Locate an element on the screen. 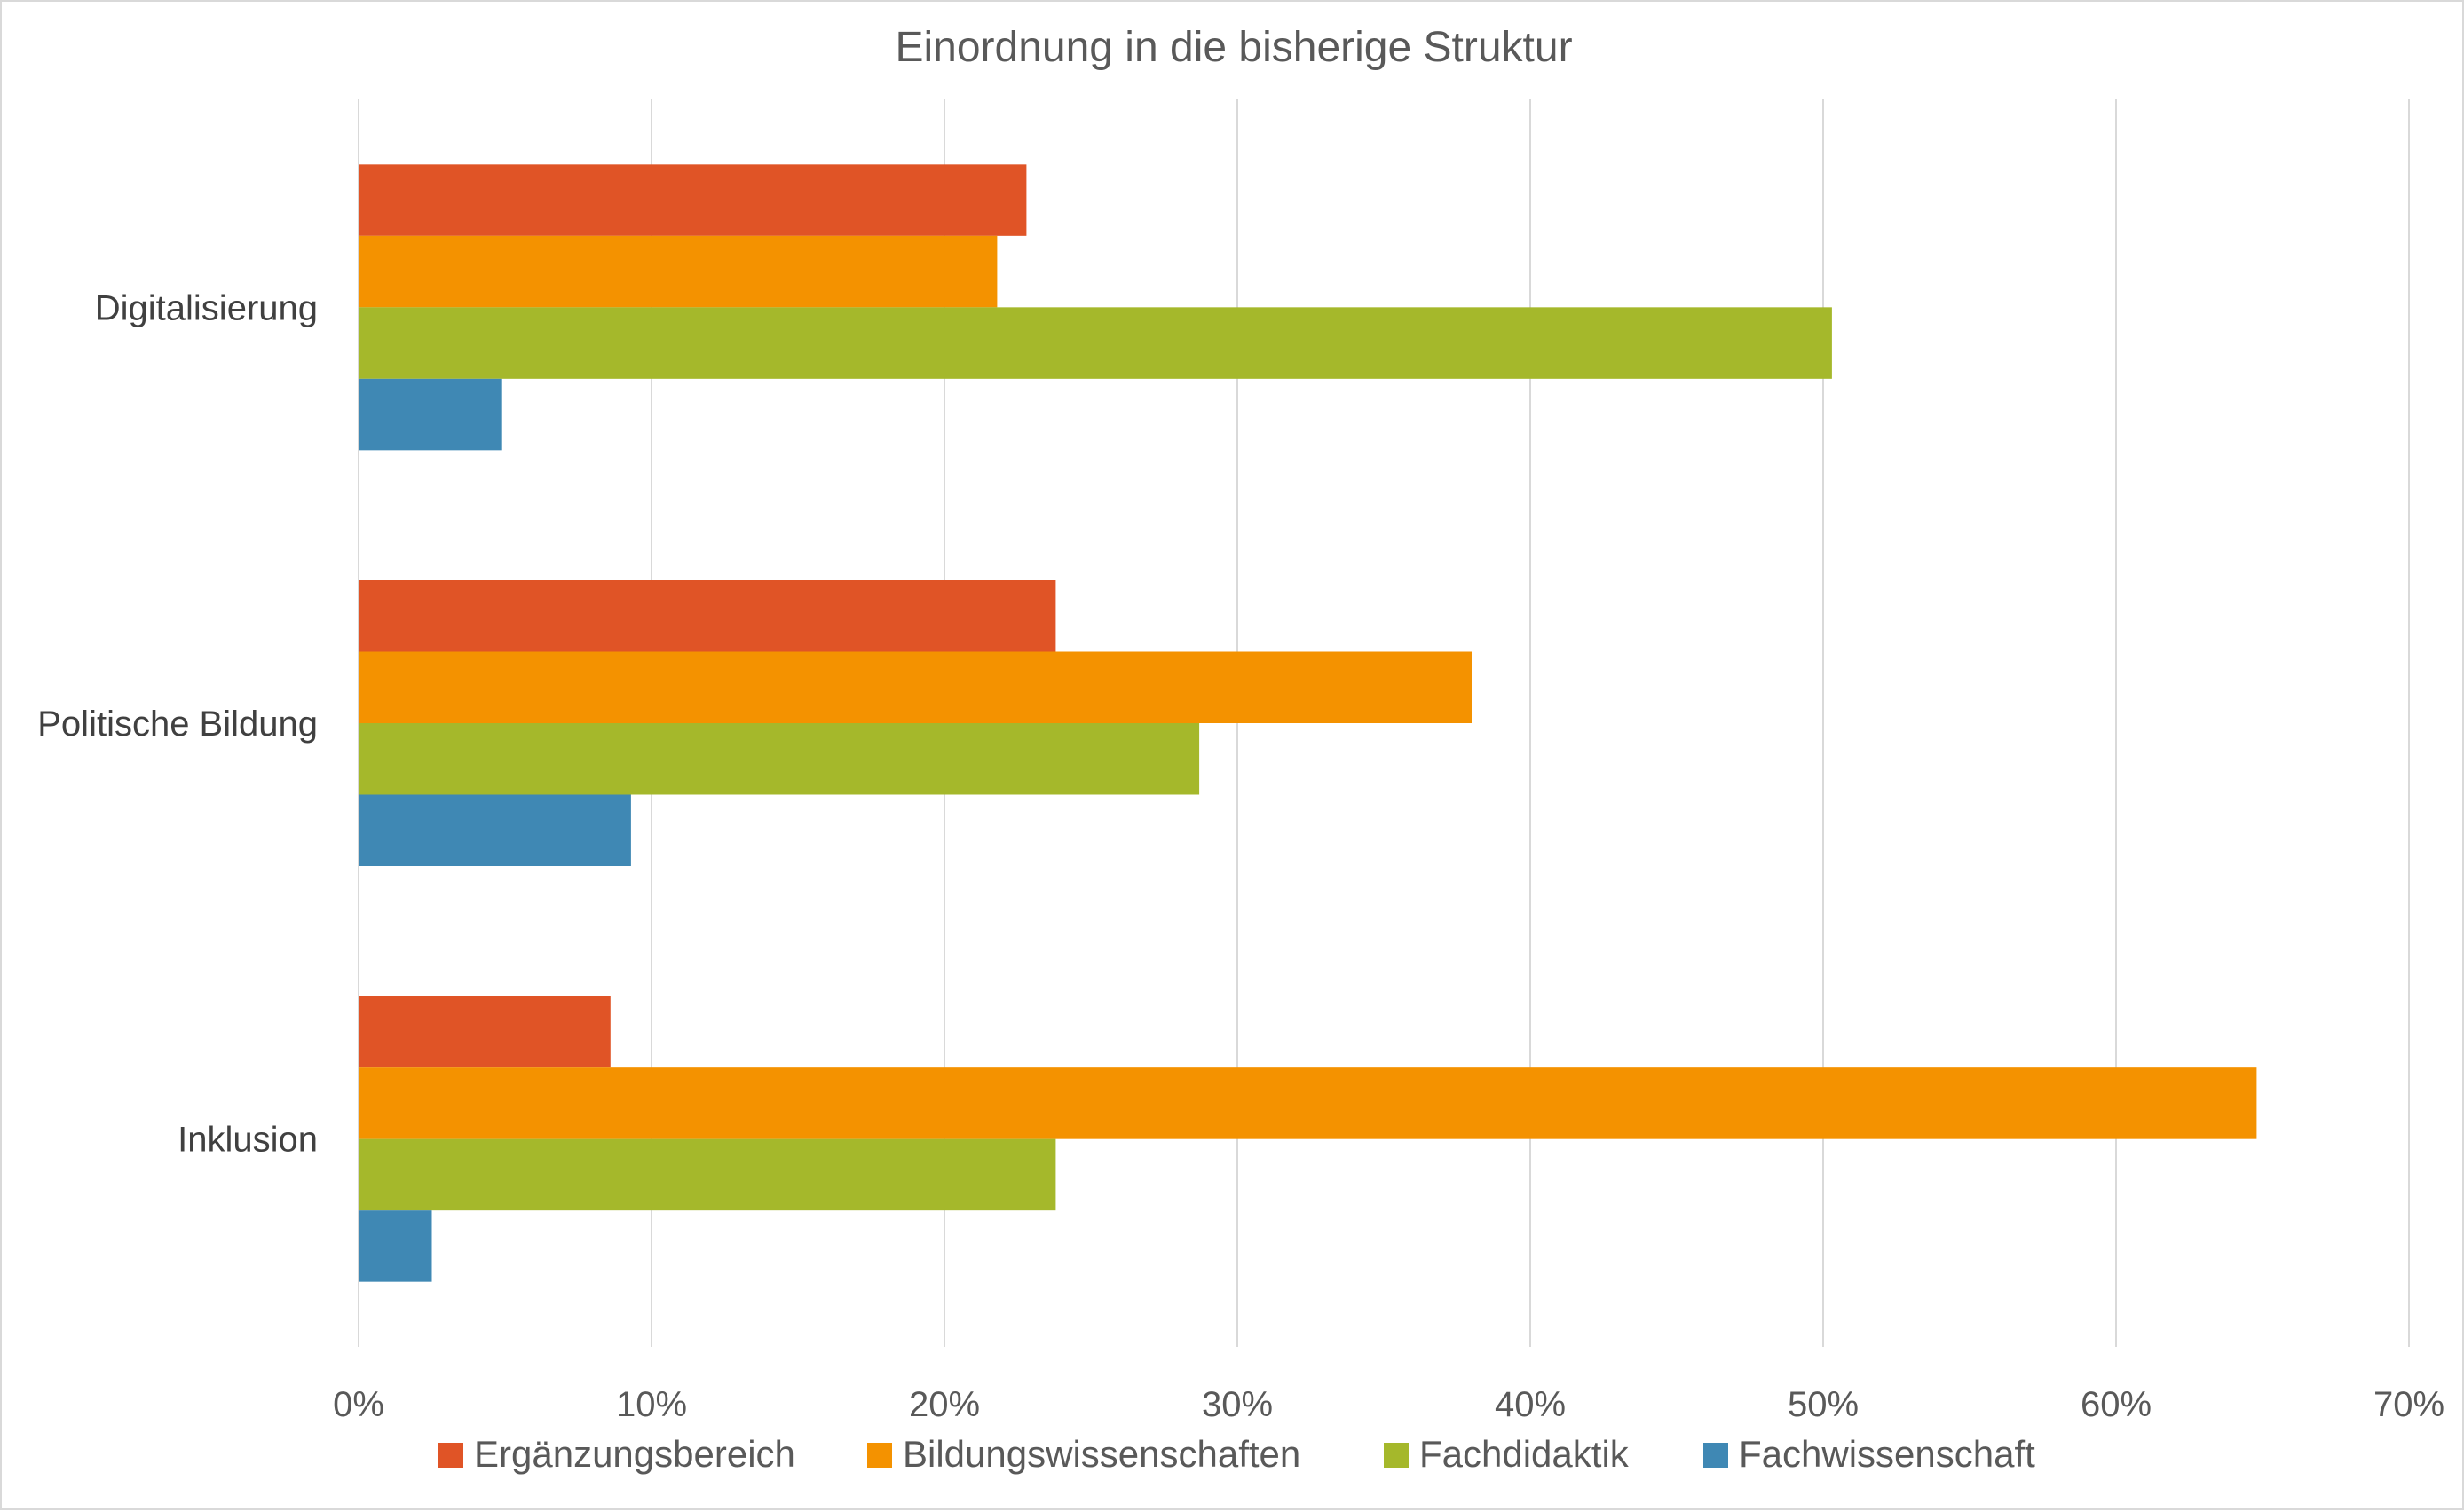  chart-title: Einordnung in die bisherige Struktur is located at coordinates (1233, 47).